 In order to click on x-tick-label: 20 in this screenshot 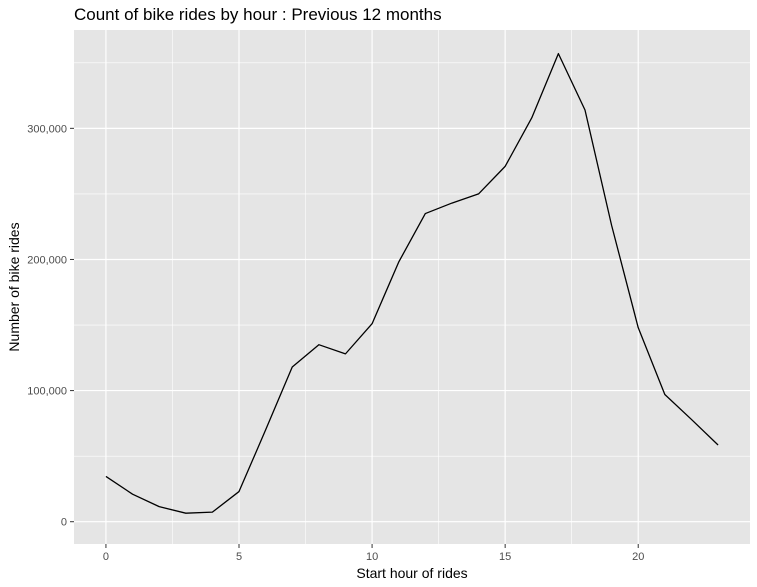, I will do `click(638, 557)`.